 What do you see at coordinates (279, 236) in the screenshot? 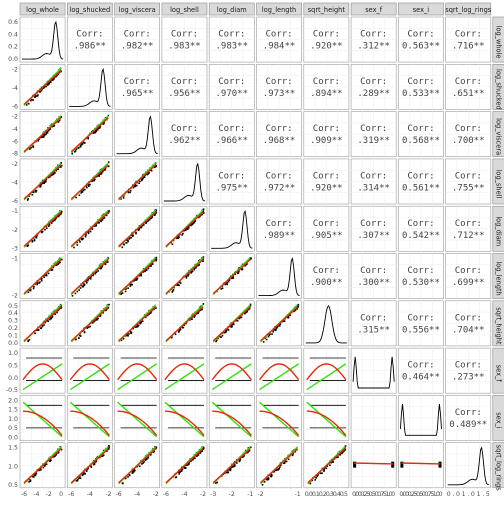
I see `corr-value: .989**` at bounding box center [279, 236].